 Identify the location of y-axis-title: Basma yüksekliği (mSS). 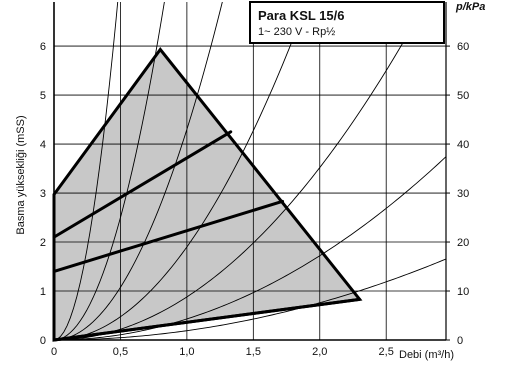
(21, 174).